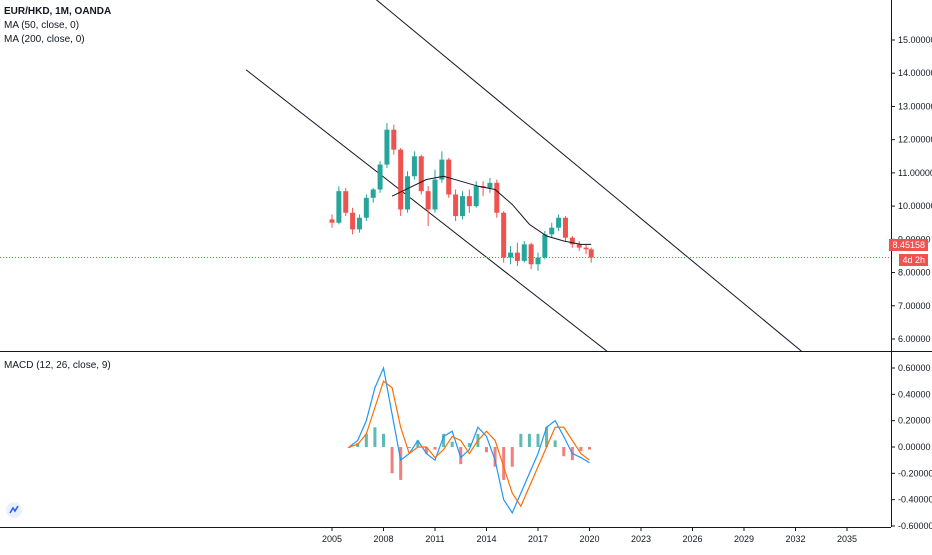 This screenshot has height=555, width=932. Describe the element at coordinates (795, 539) in the screenshot. I see `time-tick-label-9: 2032` at that location.